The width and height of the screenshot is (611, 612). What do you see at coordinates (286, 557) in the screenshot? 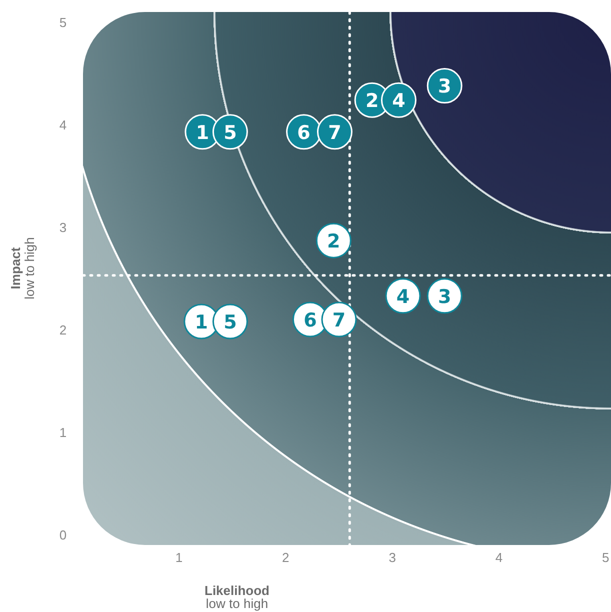
I see `x-tick-label: 2` at bounding box center [286, 557].